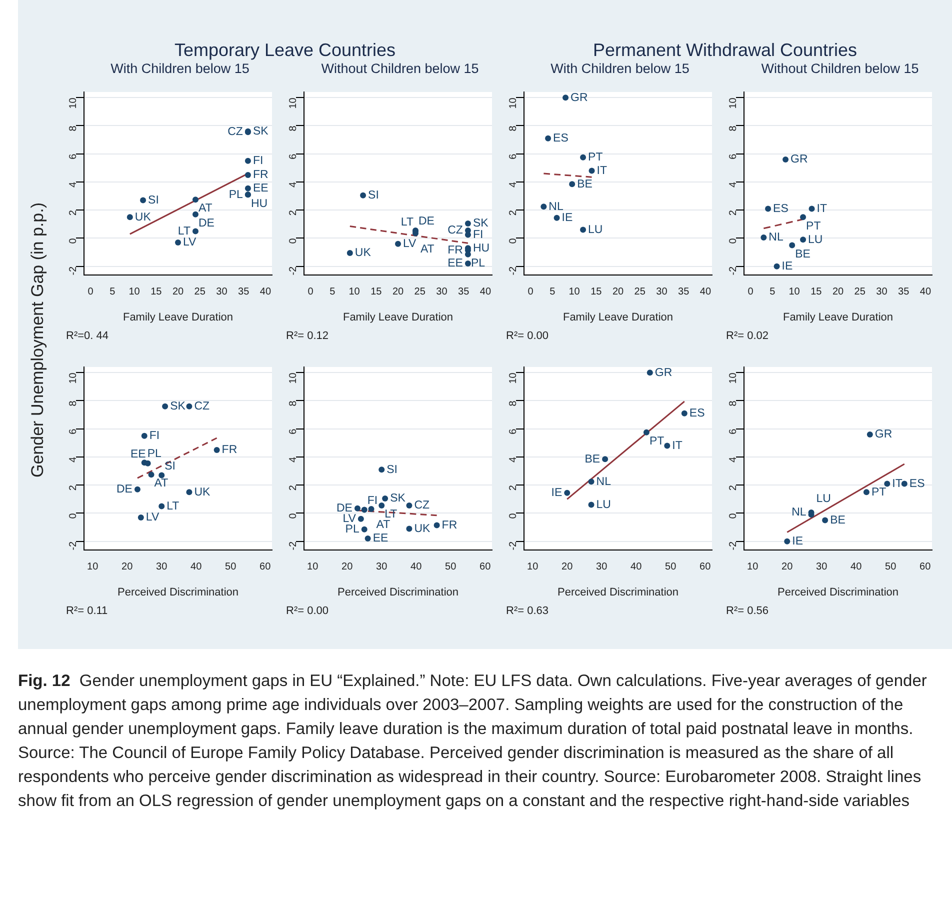 The width and height of the screenshot is (952, 912). What do you see at coordinates (422, 528) in the screenshot?
I see `annotation: UK` at bounding box center [422, 528].